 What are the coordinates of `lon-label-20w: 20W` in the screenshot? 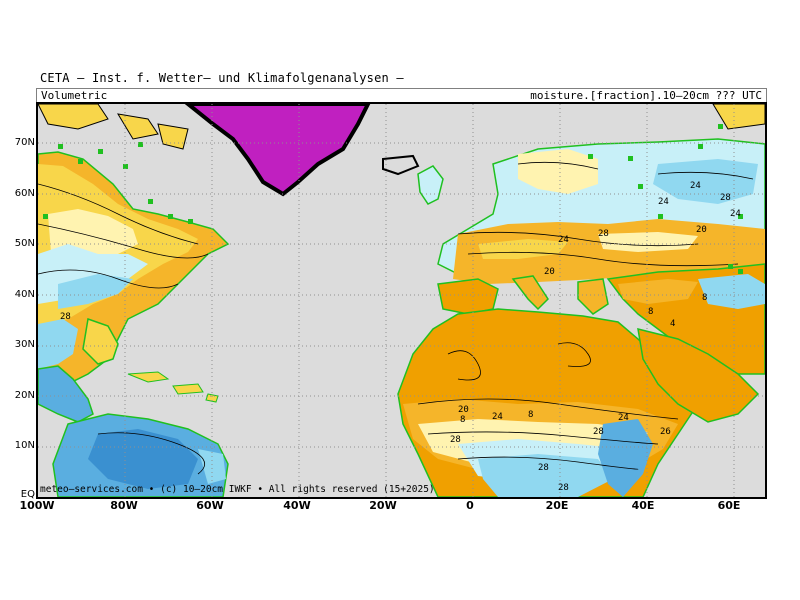 It's located at (383, 505).